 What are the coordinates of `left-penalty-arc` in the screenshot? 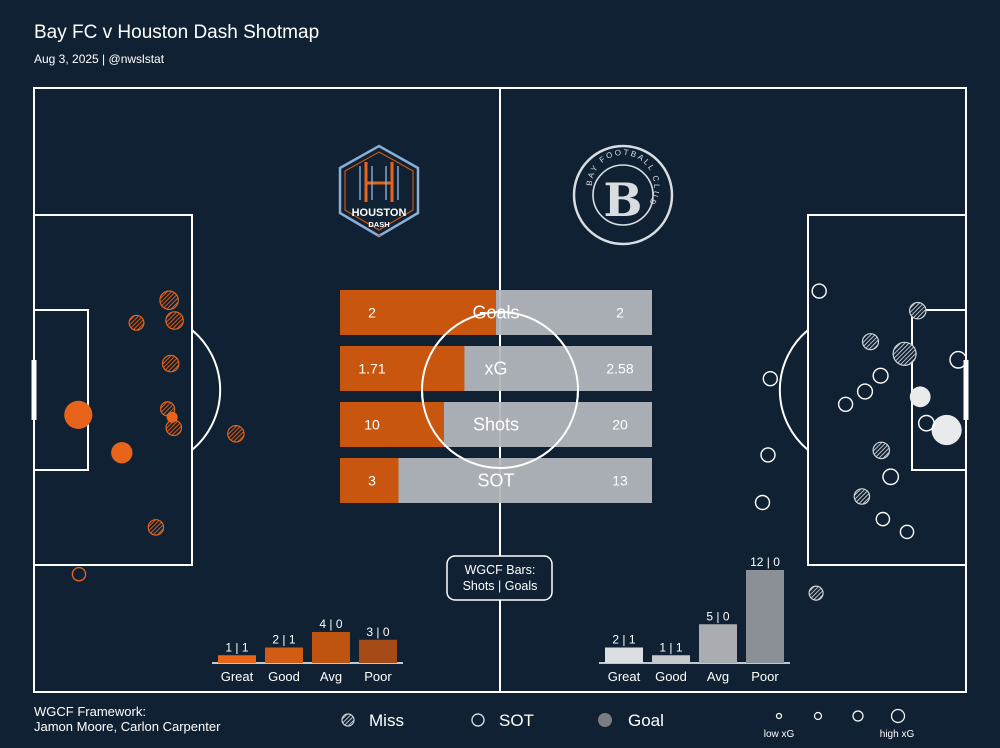 It's located at (206, 390).